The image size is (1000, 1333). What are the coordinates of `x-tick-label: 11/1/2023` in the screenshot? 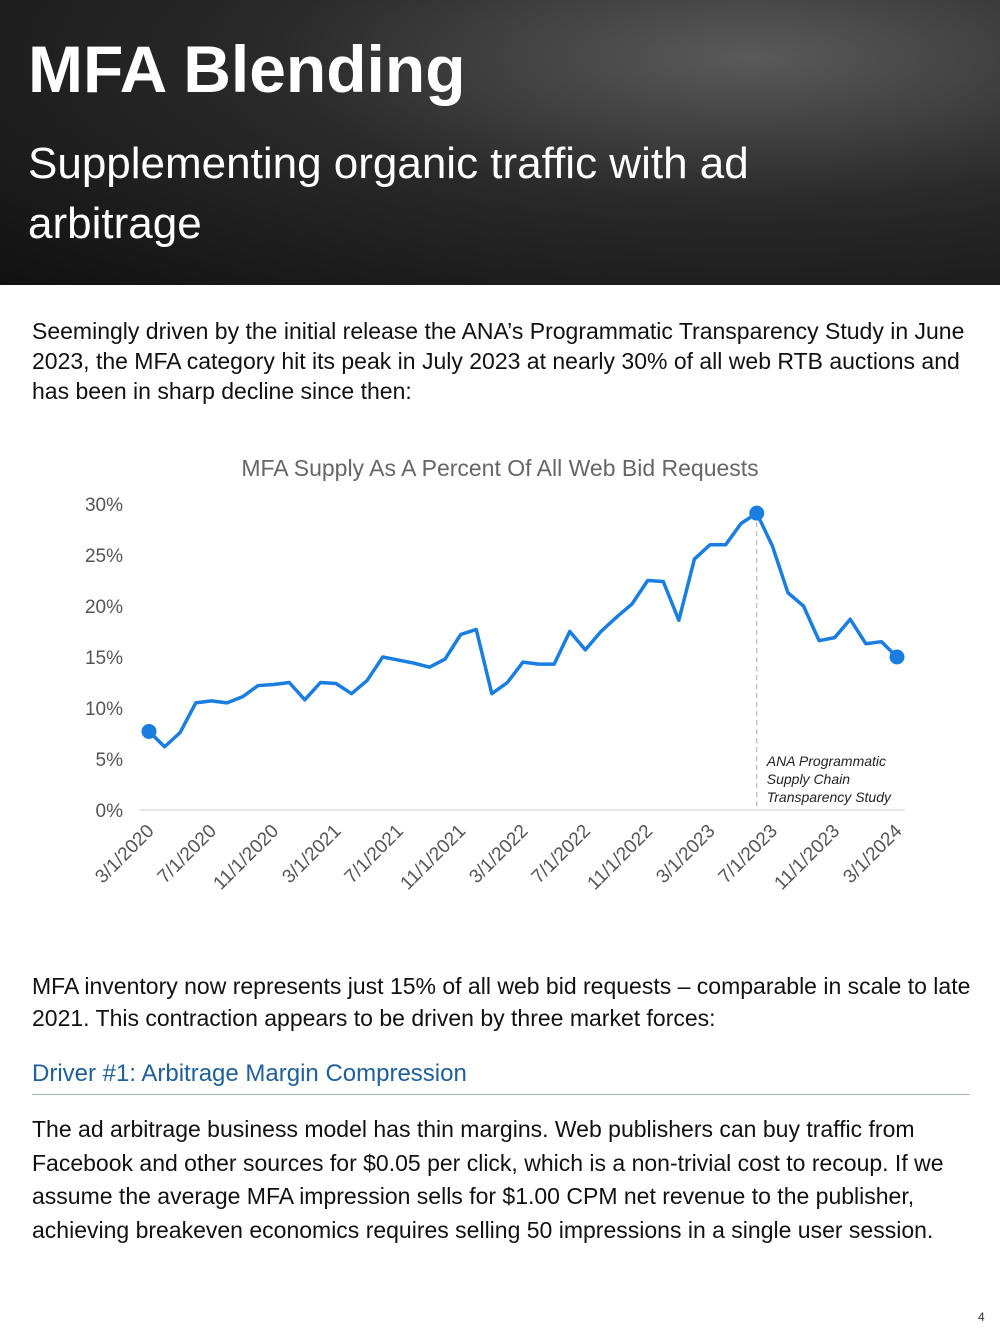 It's located at (808, 858).